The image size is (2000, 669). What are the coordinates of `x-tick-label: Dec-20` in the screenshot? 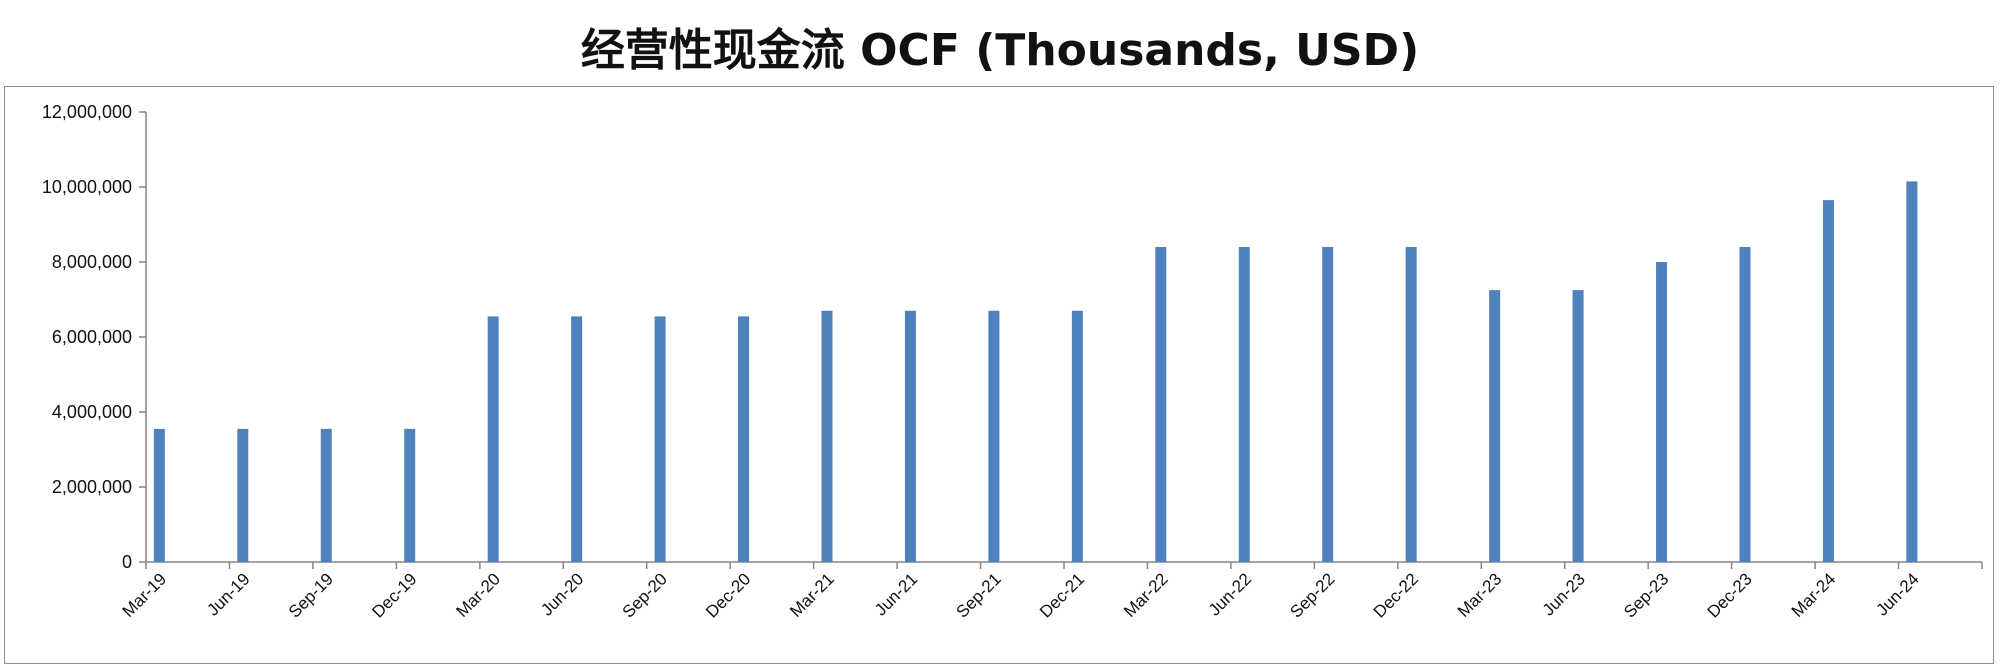 It's located at (728, 595).